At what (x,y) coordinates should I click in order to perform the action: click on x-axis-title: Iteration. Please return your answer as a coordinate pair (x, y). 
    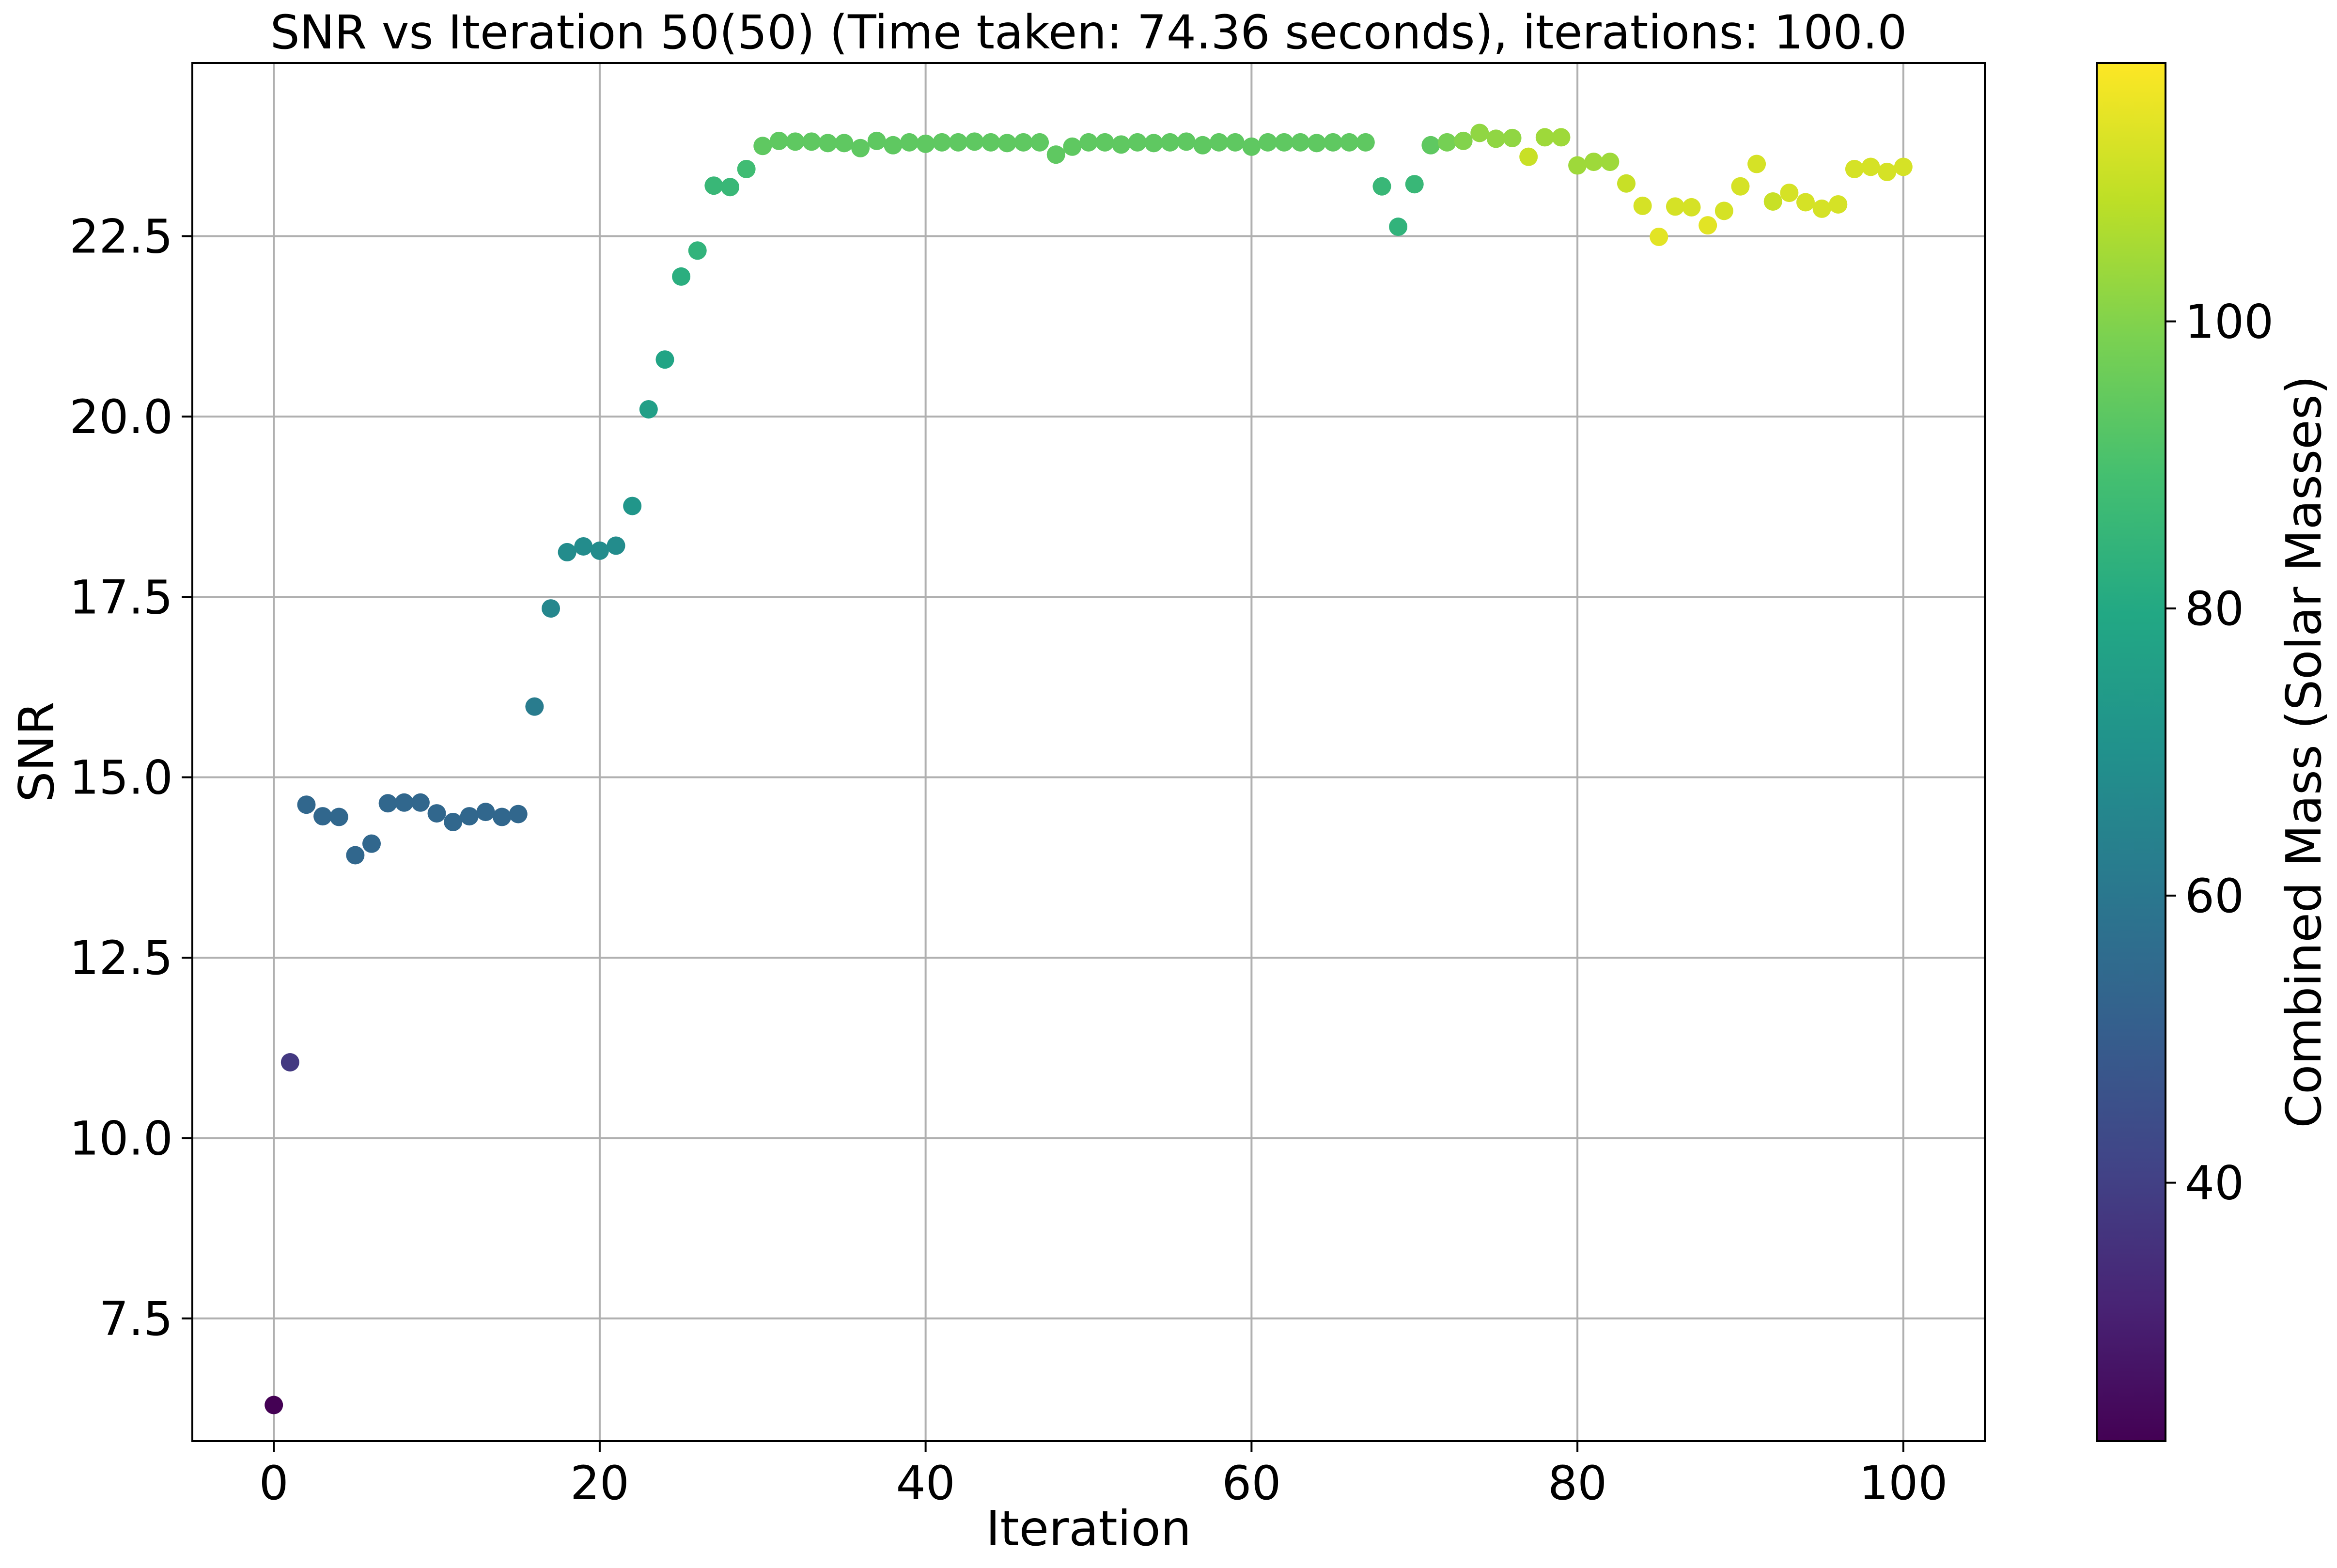
    Looking at the image, I should click on (1089, 1528).